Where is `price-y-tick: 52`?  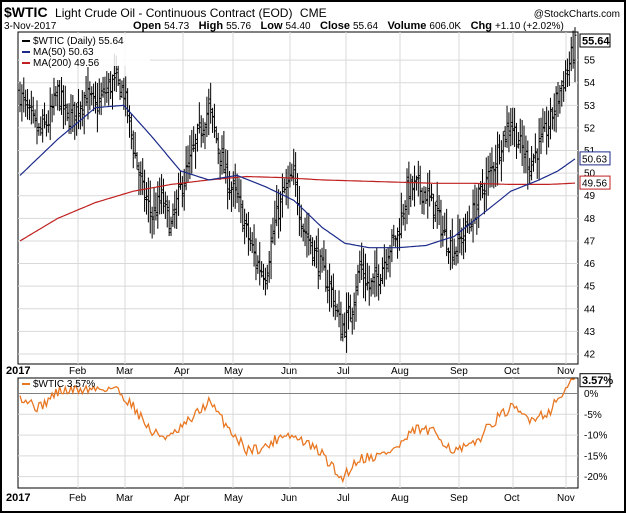 price-y-tick: 52 is located at coordinates (590, 128).